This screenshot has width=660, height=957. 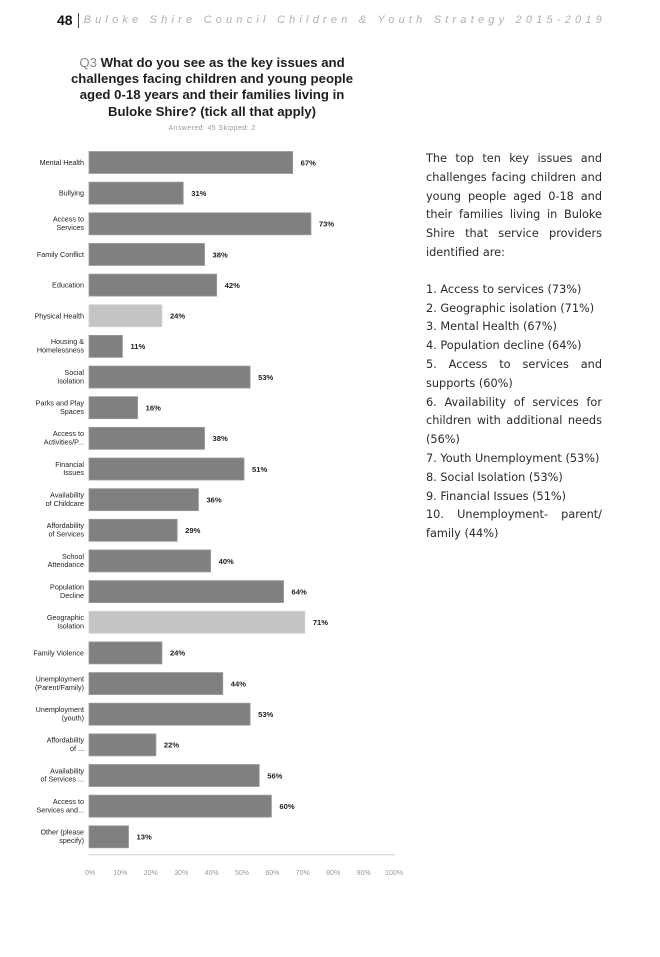 I want to click on x-tick-label: 90%, so click(x=364, y=873).